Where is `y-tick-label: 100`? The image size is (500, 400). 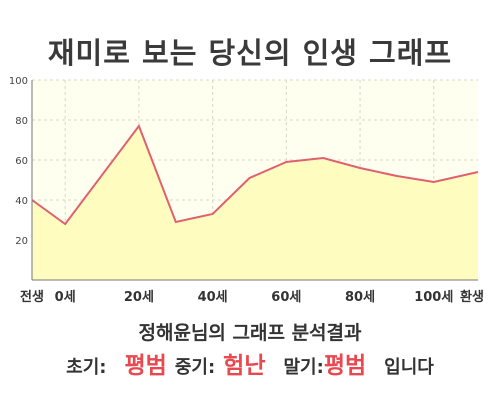
y-tick-label: 100 is located at coordinates (18, 81).